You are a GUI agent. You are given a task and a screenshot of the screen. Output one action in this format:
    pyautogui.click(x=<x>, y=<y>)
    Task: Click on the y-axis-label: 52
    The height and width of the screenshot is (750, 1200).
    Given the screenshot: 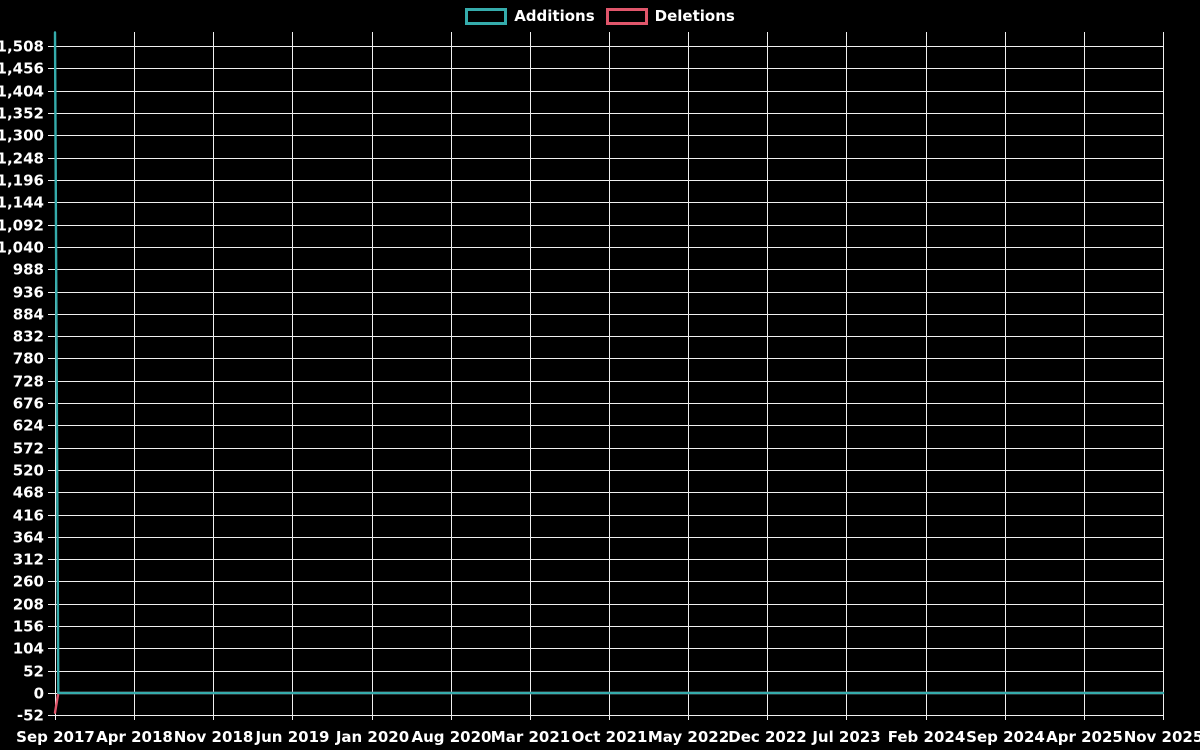 What is the action you would take?
    pyautogui.click(x=33, y=672)
    